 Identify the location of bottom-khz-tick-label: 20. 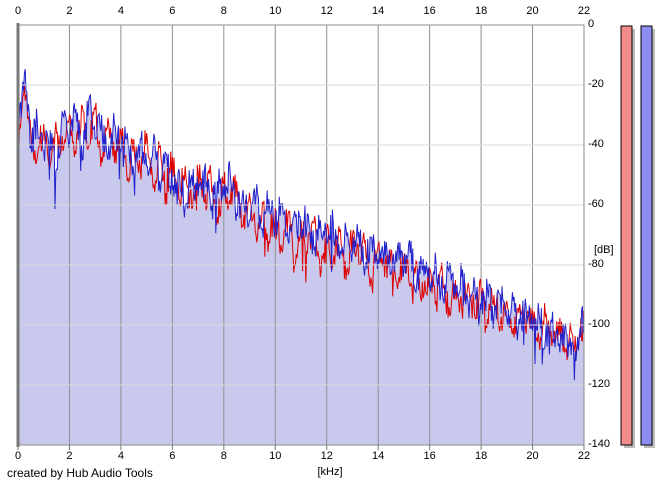
(532, 456).